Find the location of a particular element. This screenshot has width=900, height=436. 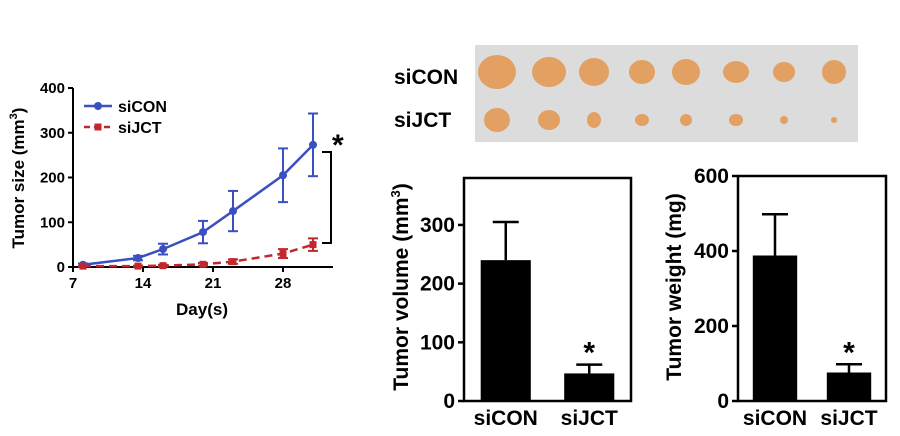

volume-significance-star: * is located at coordinates (589, 353).